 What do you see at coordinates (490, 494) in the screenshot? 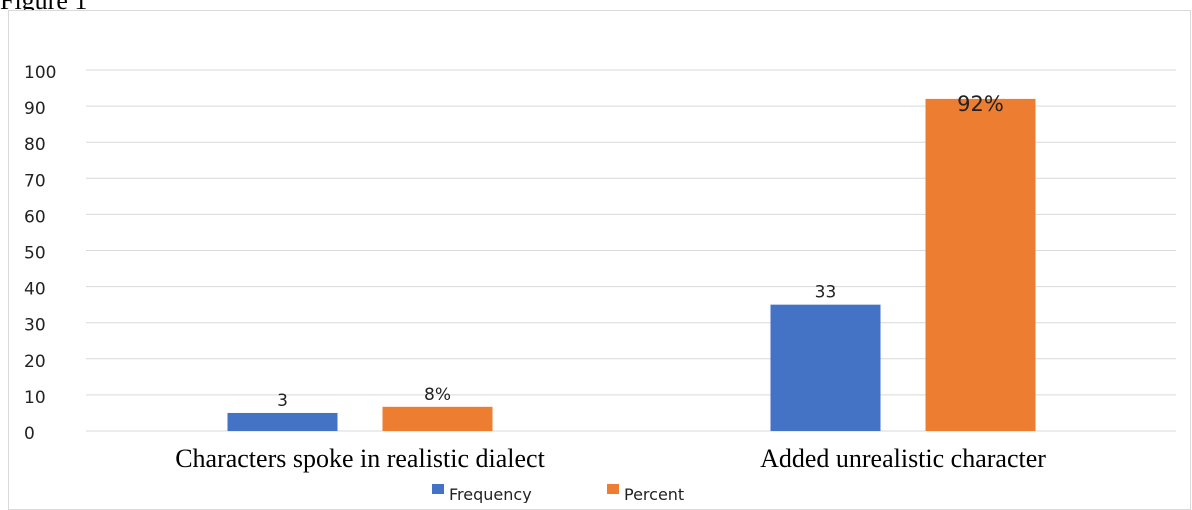
I see `legend-label-frequency: Frequency` at bounding box center [490, 494].